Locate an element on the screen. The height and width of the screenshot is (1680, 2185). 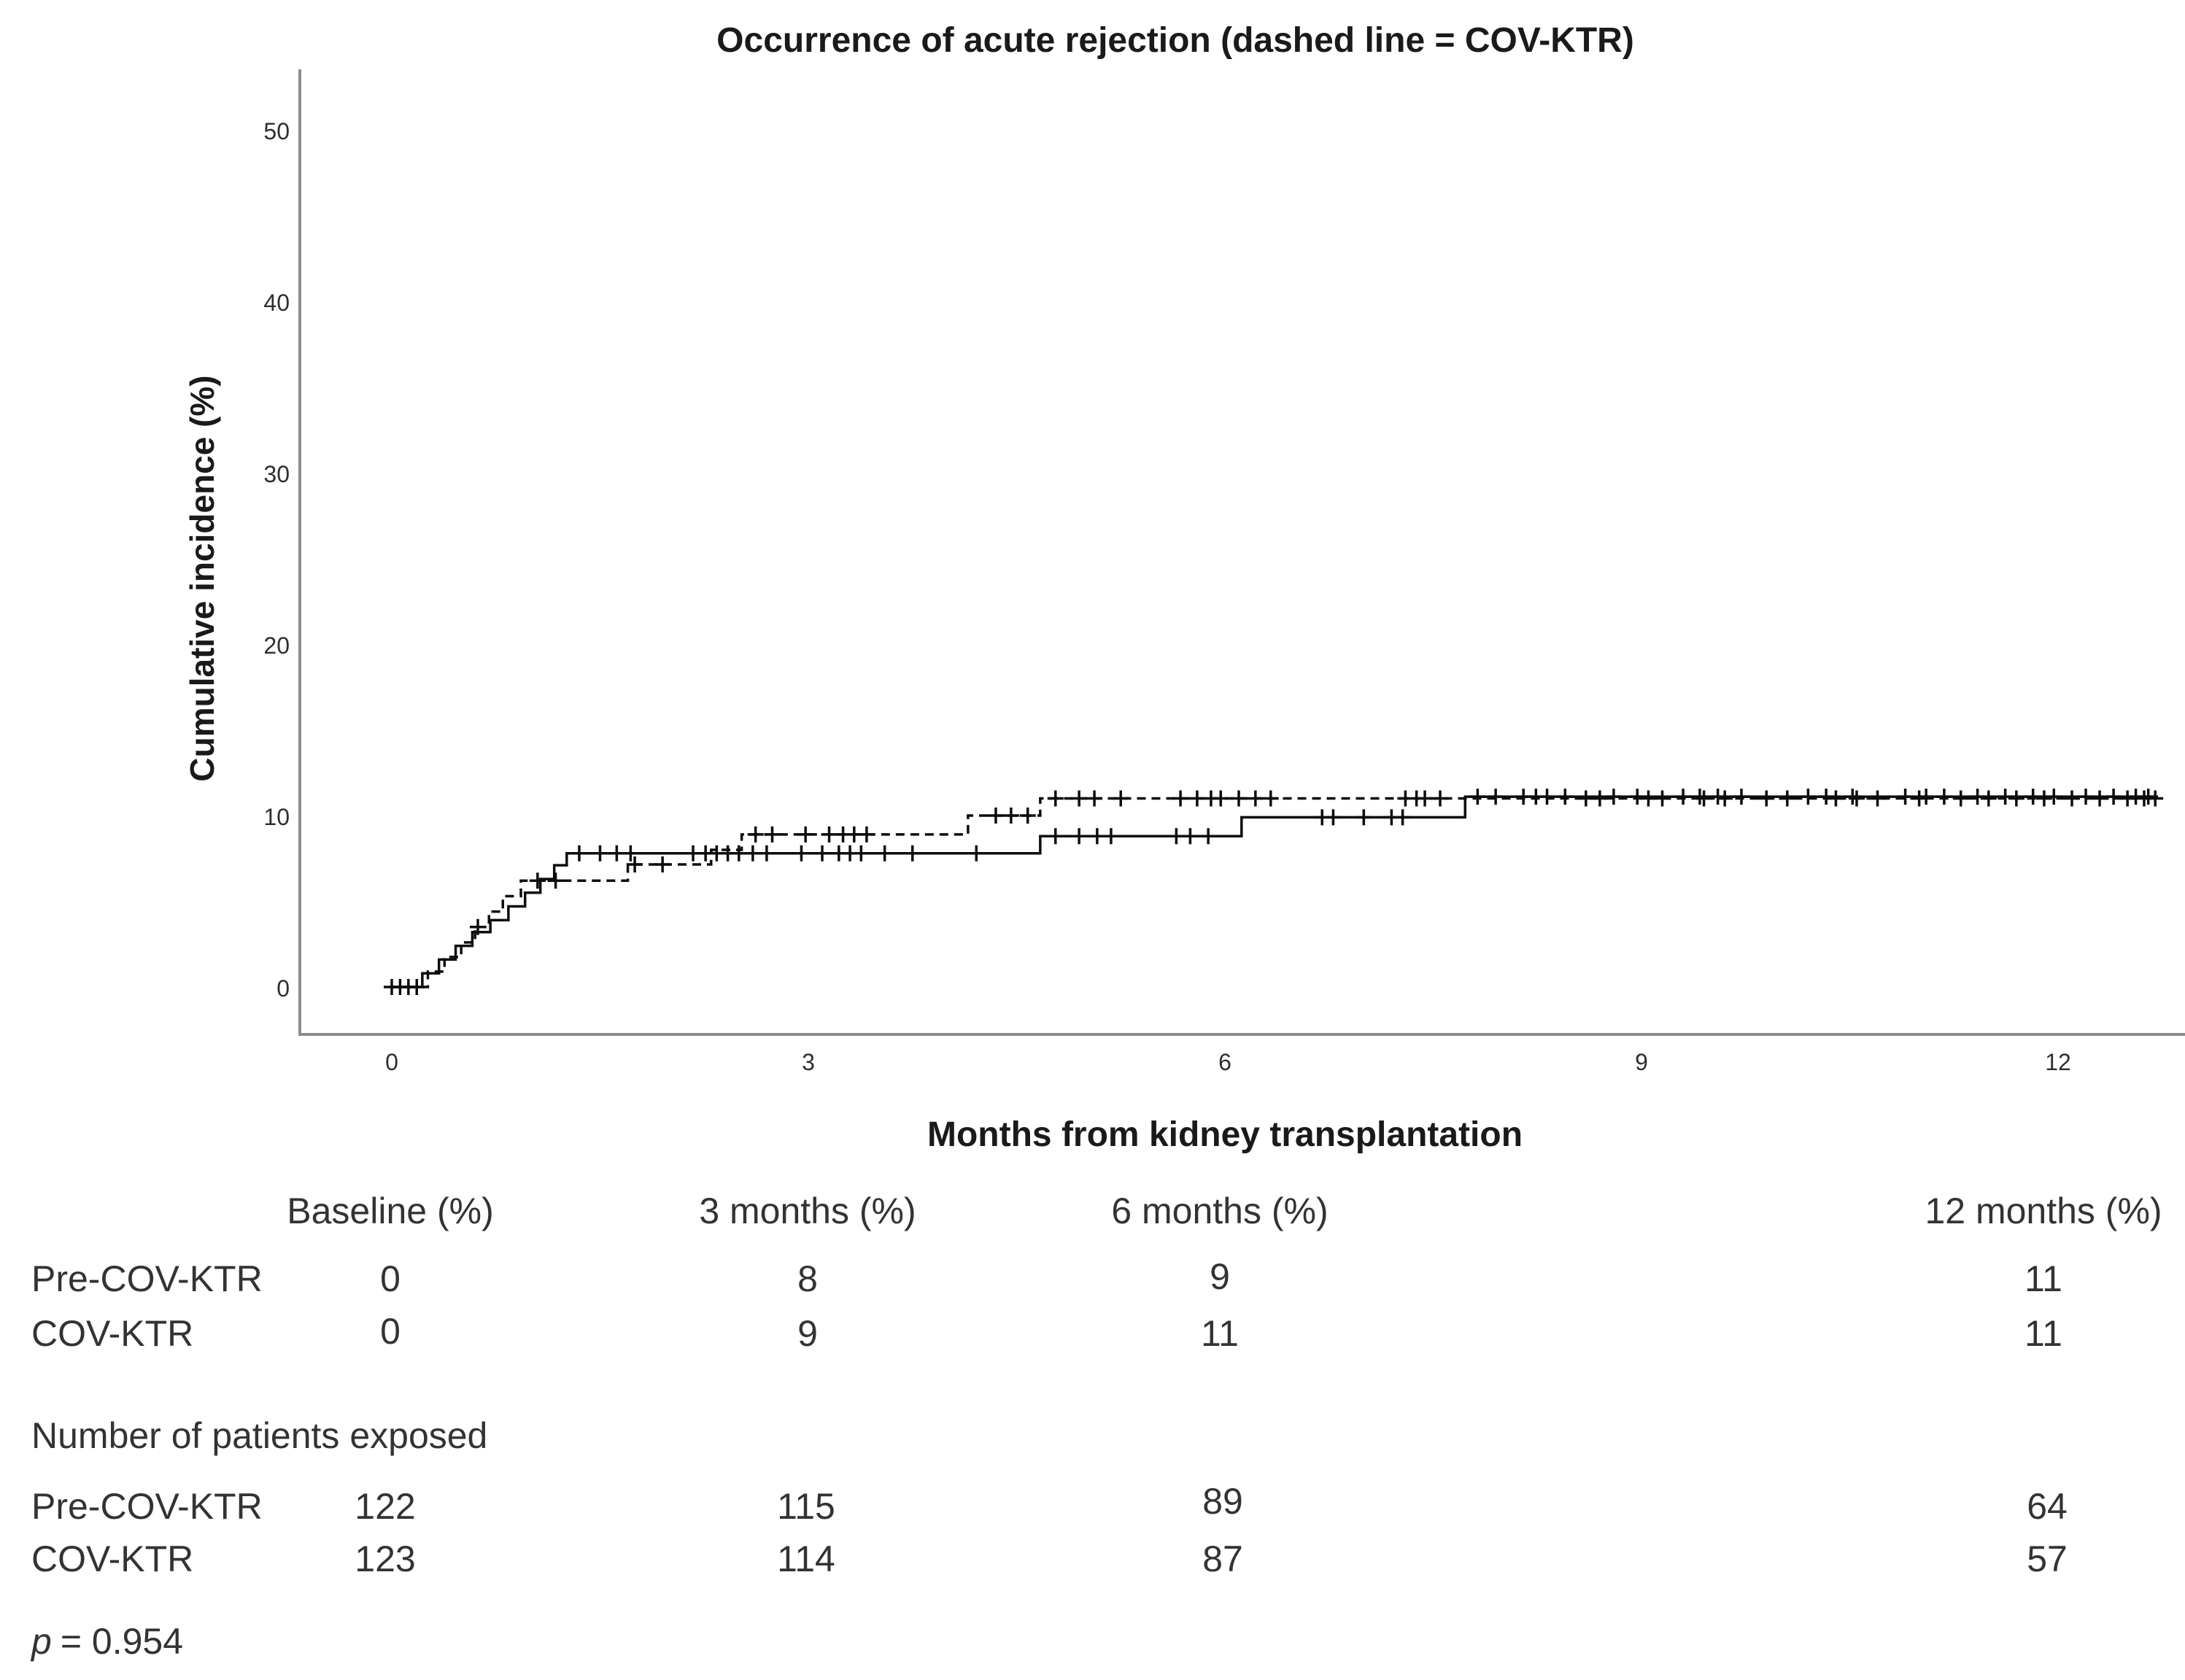
incidence-cov-baseline: 0 is located at coordinates (390, 1331).